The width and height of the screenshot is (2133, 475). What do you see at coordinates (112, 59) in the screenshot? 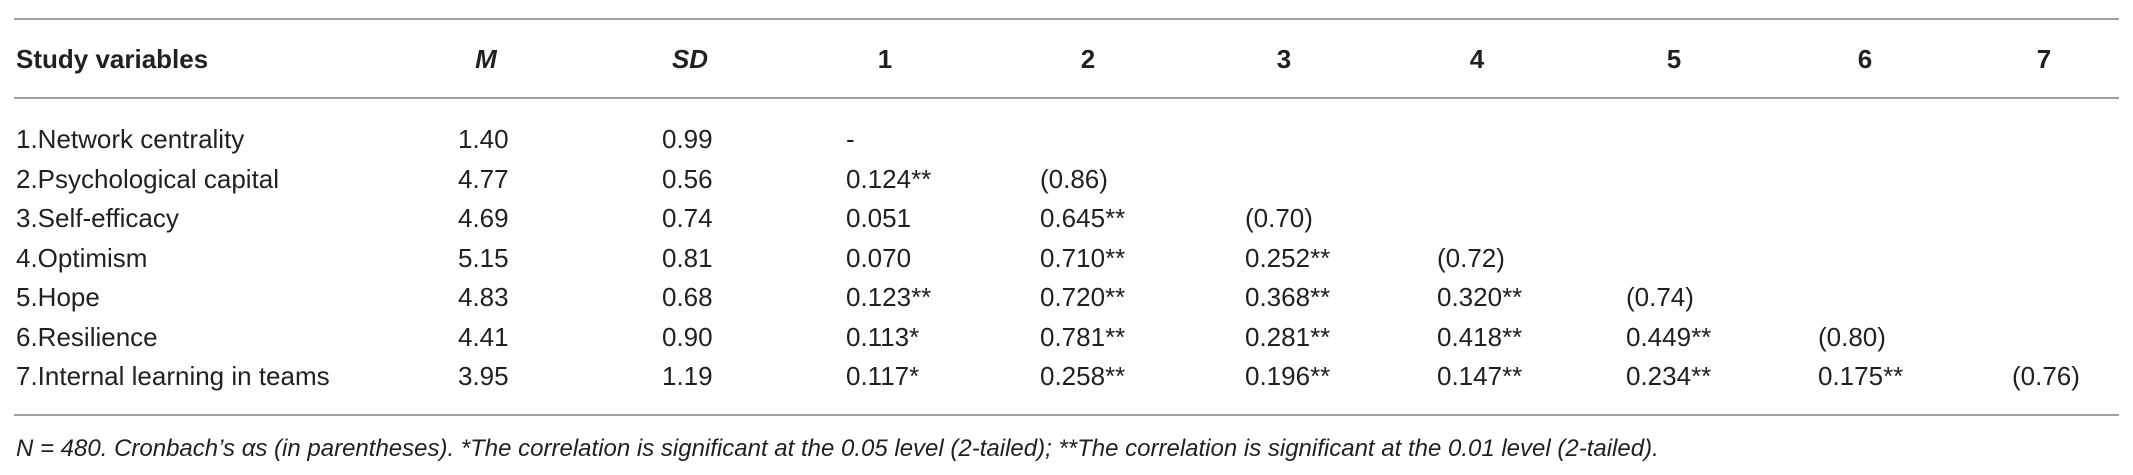
I see `header-cell: Study variables` at bounding box center [112, 59].